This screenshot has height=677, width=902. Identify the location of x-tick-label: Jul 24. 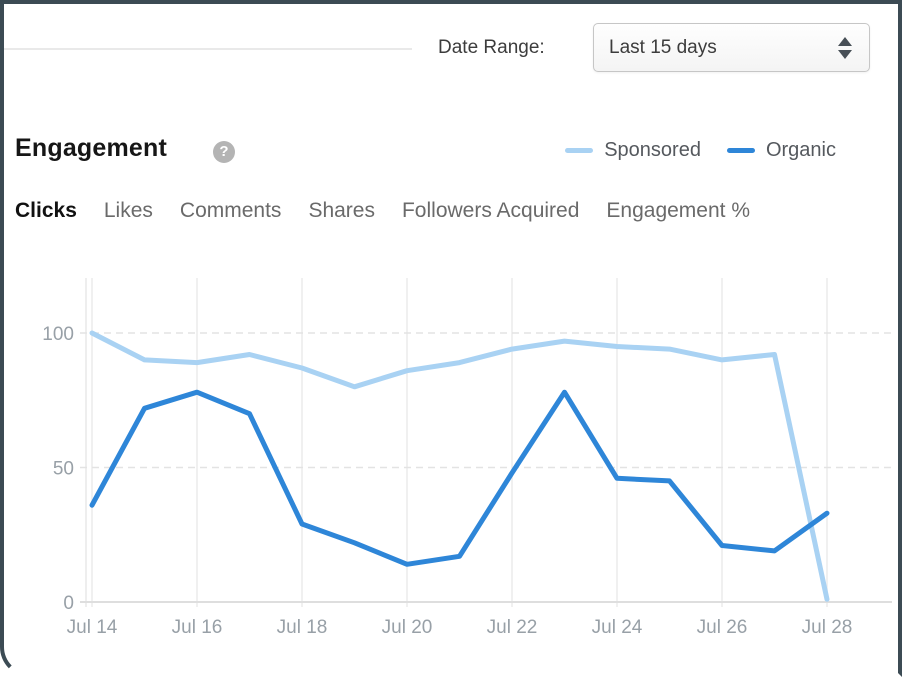
(617, 627).